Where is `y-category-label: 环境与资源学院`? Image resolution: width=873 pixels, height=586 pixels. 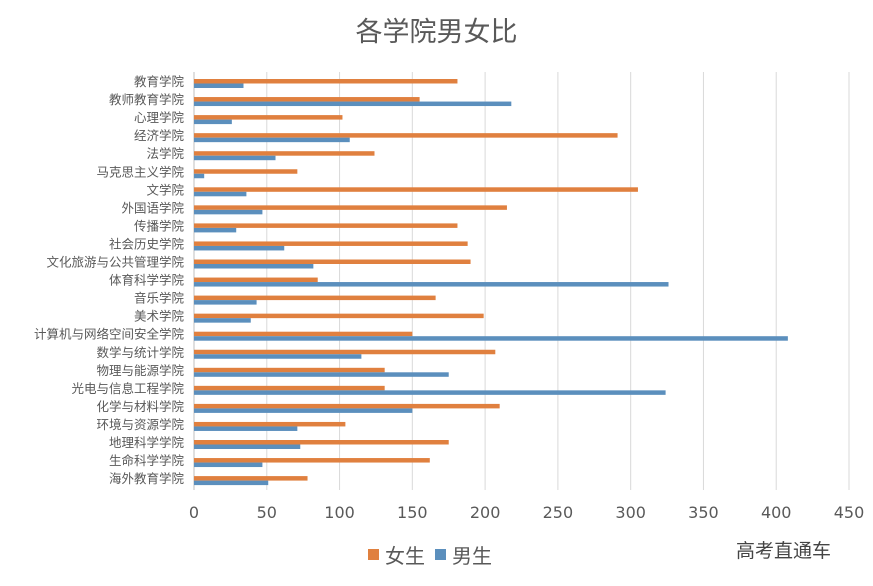
y-category-label: 环境与资源学院 is located at coordinates (140, 424).